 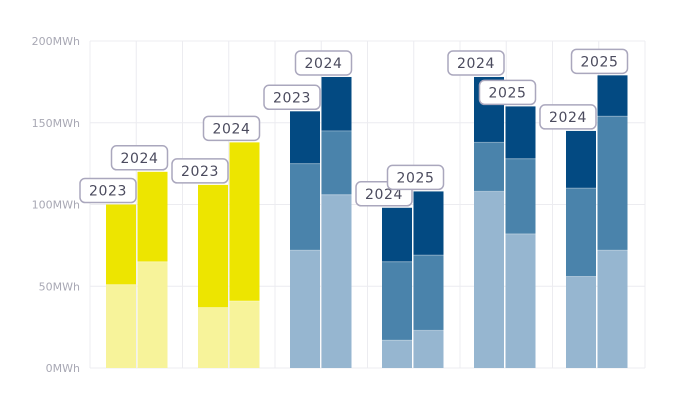 I want to click on y-axis: 0MWh 50MWh 100MWh 150MWh 200MWh, so click(x=56, y=205).